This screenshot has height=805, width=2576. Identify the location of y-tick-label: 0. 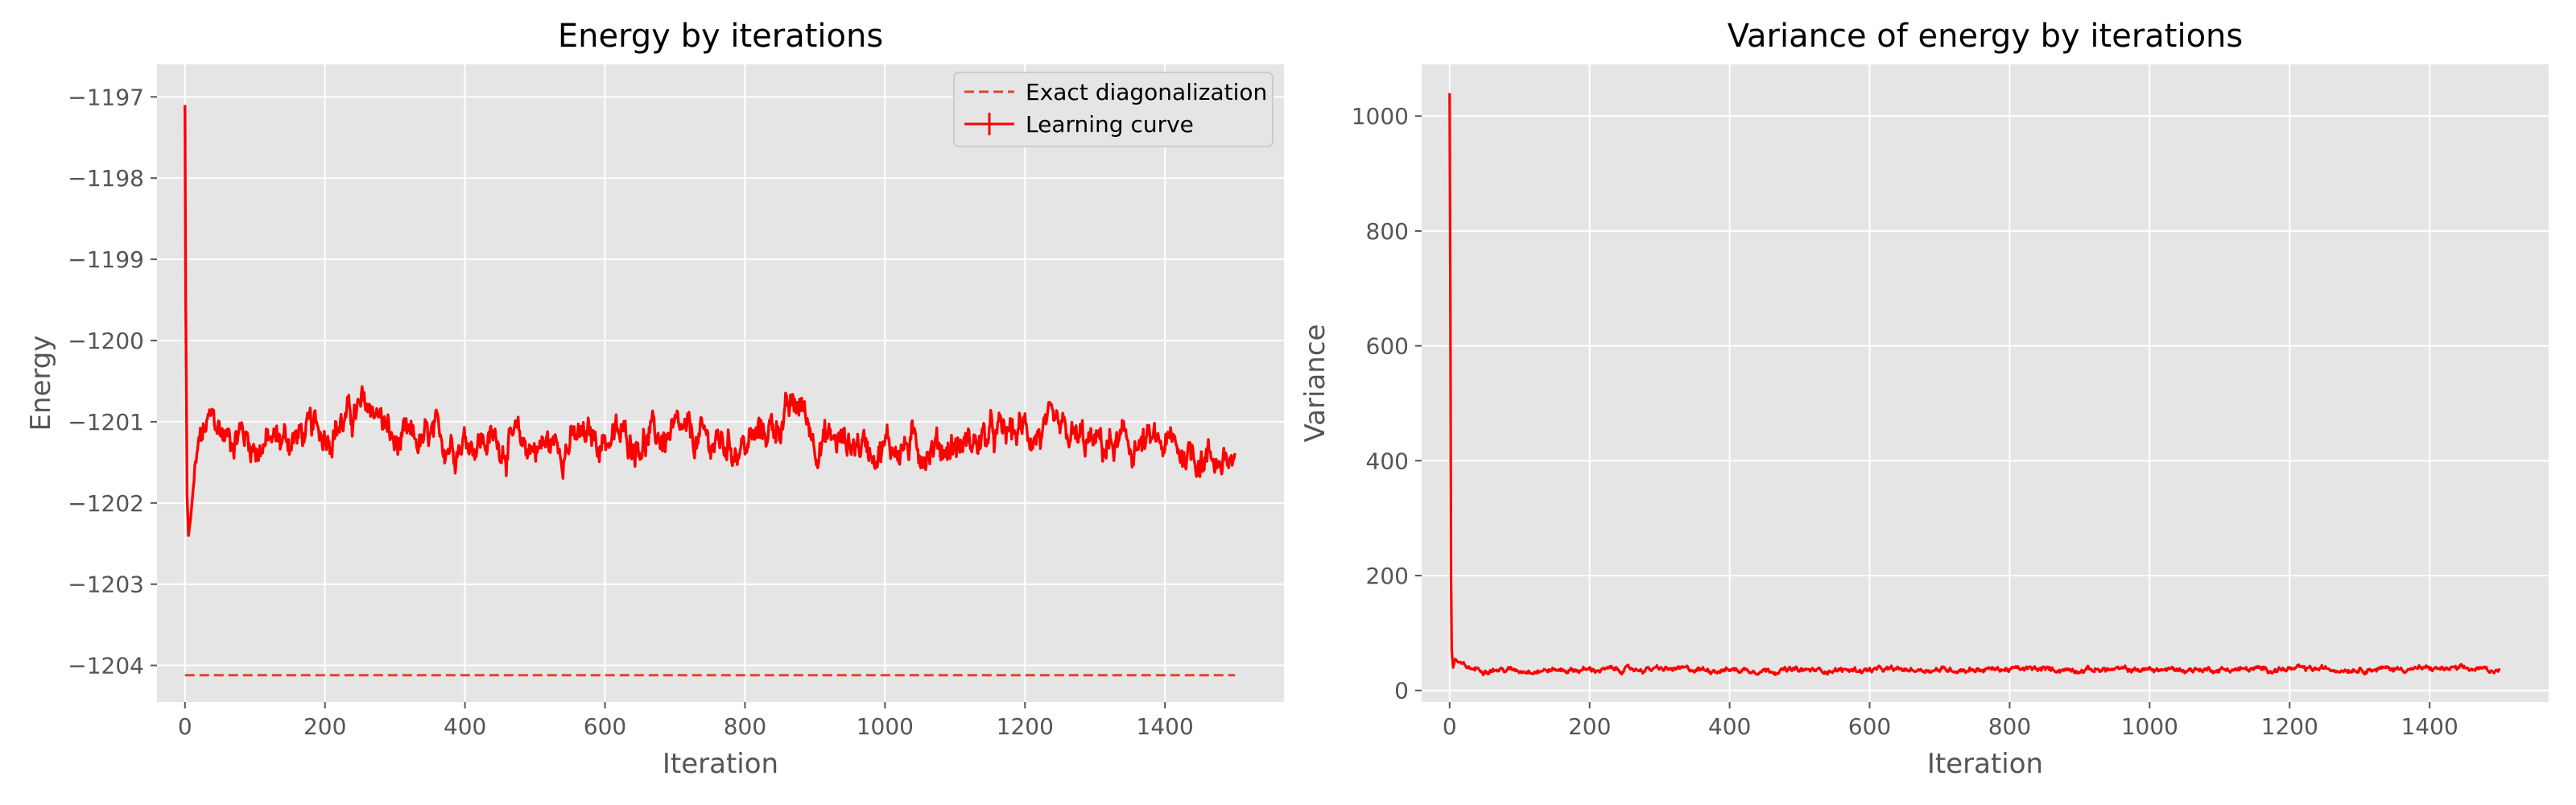
(1401, 691).